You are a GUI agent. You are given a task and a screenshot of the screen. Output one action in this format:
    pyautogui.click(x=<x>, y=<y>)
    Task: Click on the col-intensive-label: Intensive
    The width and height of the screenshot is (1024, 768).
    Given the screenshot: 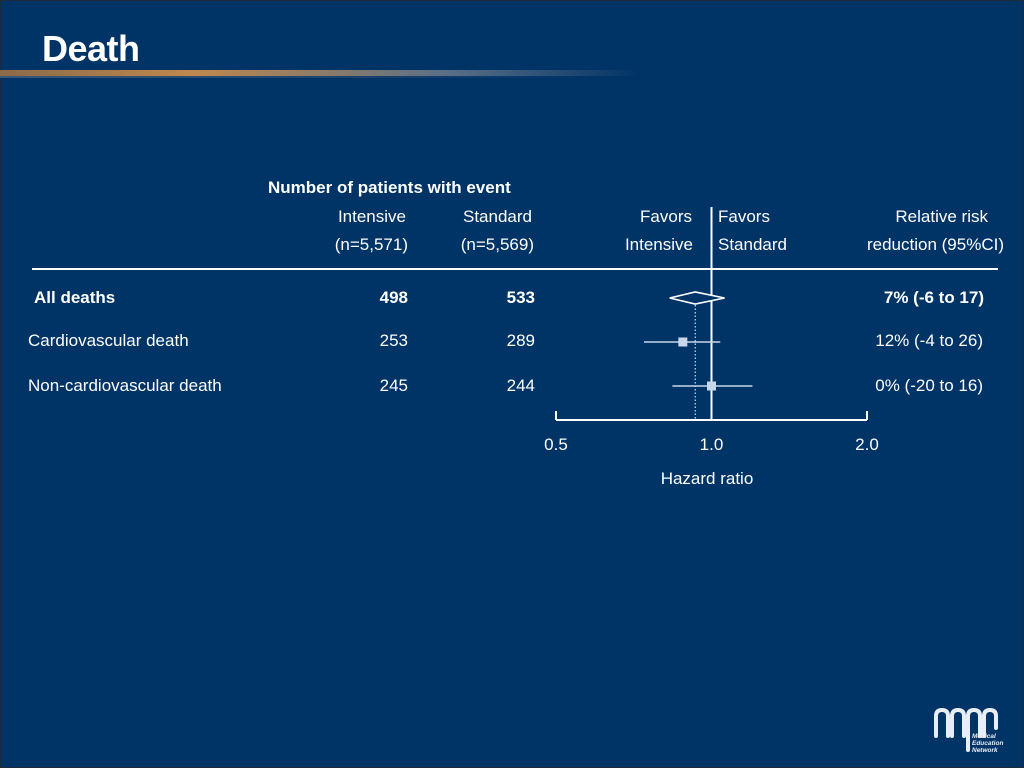 What is the action you would take?
    pyautogui.click(x=371, y=216)
    